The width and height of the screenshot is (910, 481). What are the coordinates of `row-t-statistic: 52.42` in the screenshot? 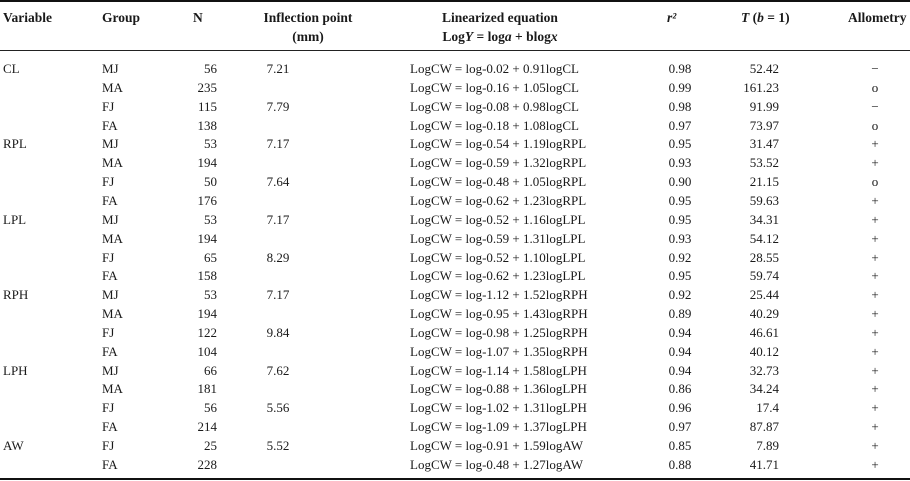 It's located at (764, 68).